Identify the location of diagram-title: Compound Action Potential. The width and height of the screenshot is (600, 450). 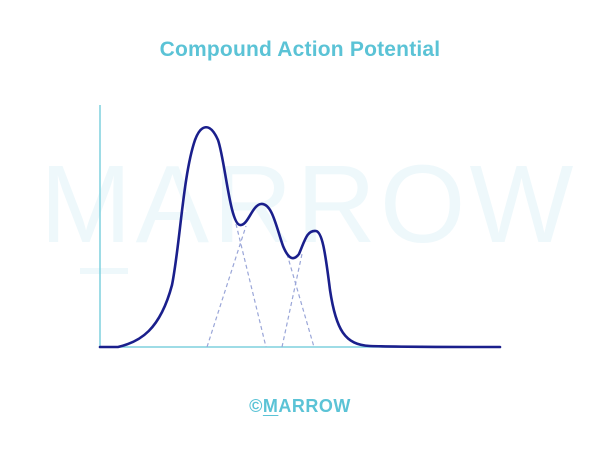
(300, 49).